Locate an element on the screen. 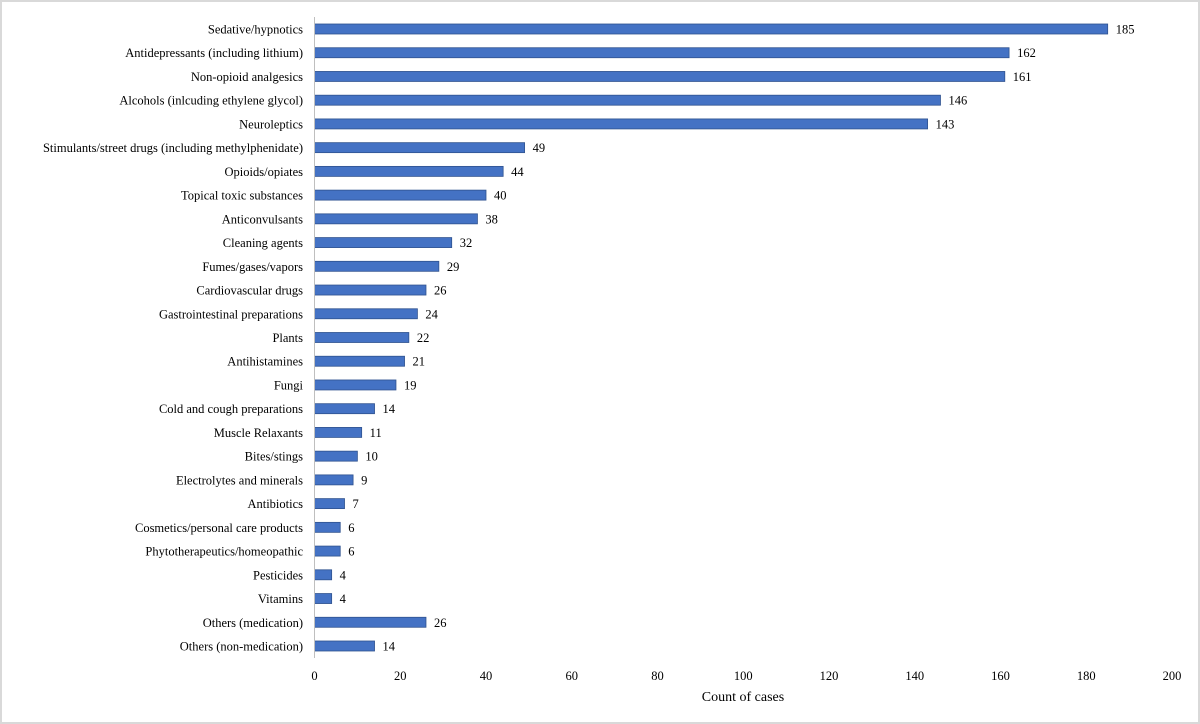  category-label: Others (non-medication) is located at coordinates (241, 647).